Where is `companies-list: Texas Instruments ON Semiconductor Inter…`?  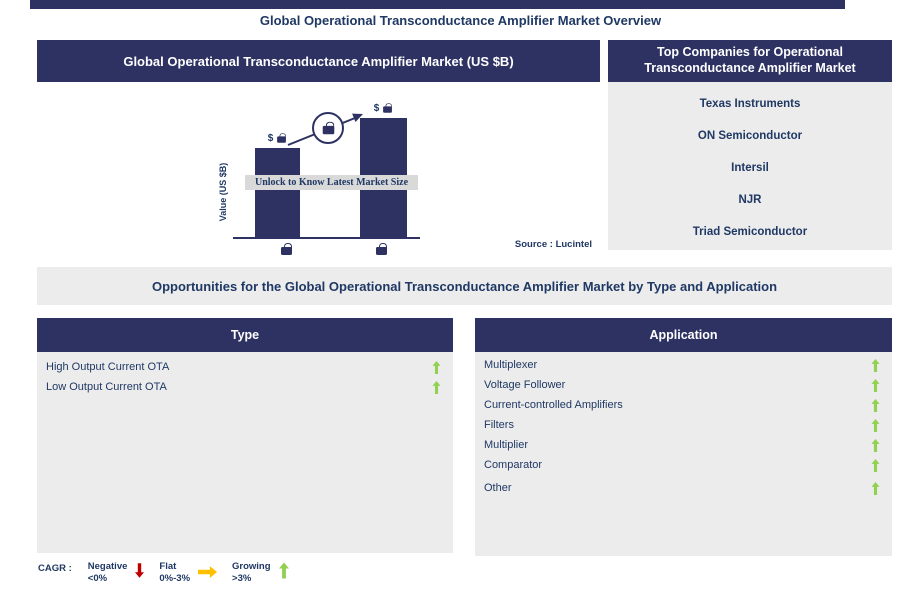 companies-list: Texas Instruments ON Semiconductor Inter… is located at coordinates (750, 166).